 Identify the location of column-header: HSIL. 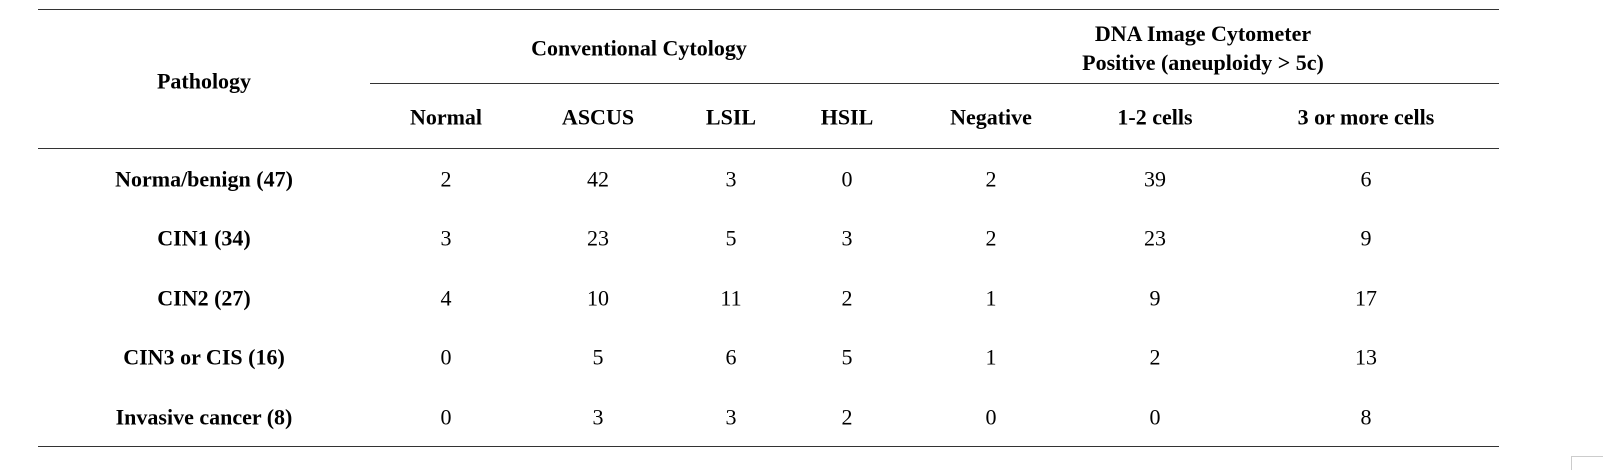
(847, 117).